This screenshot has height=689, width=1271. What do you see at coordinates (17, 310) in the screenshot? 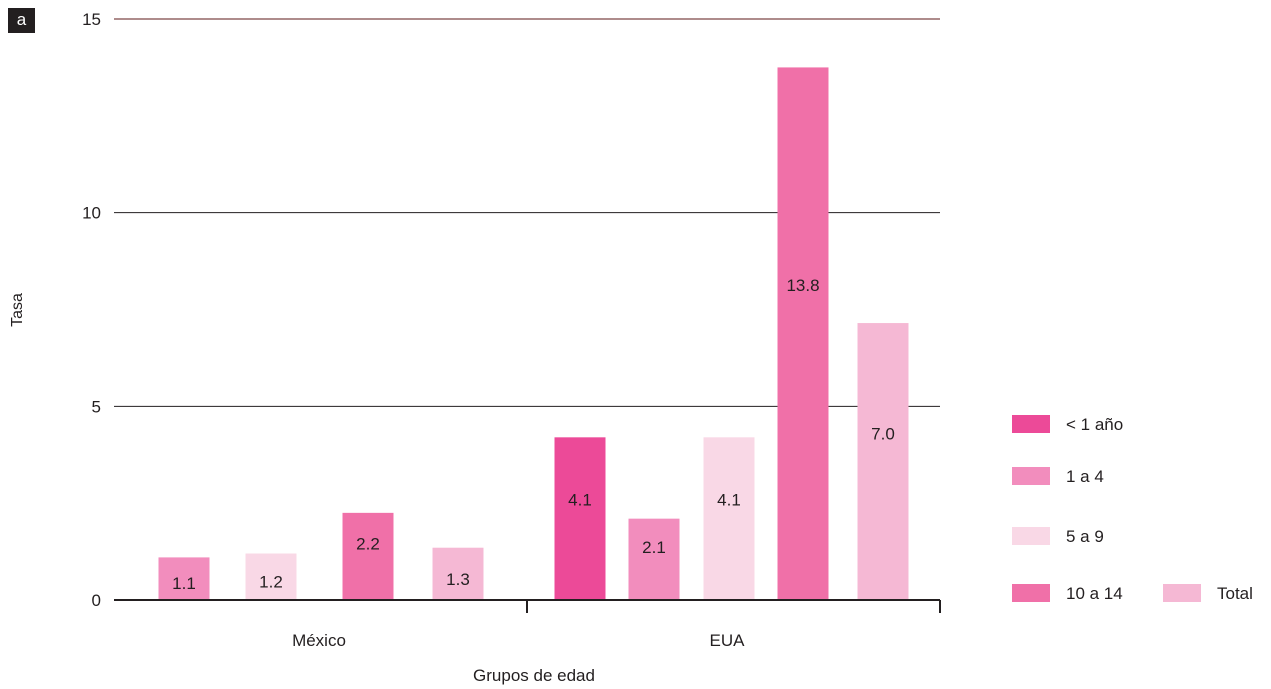
I see `y-axis-title: Tasa` at bounding box center [17, 310].